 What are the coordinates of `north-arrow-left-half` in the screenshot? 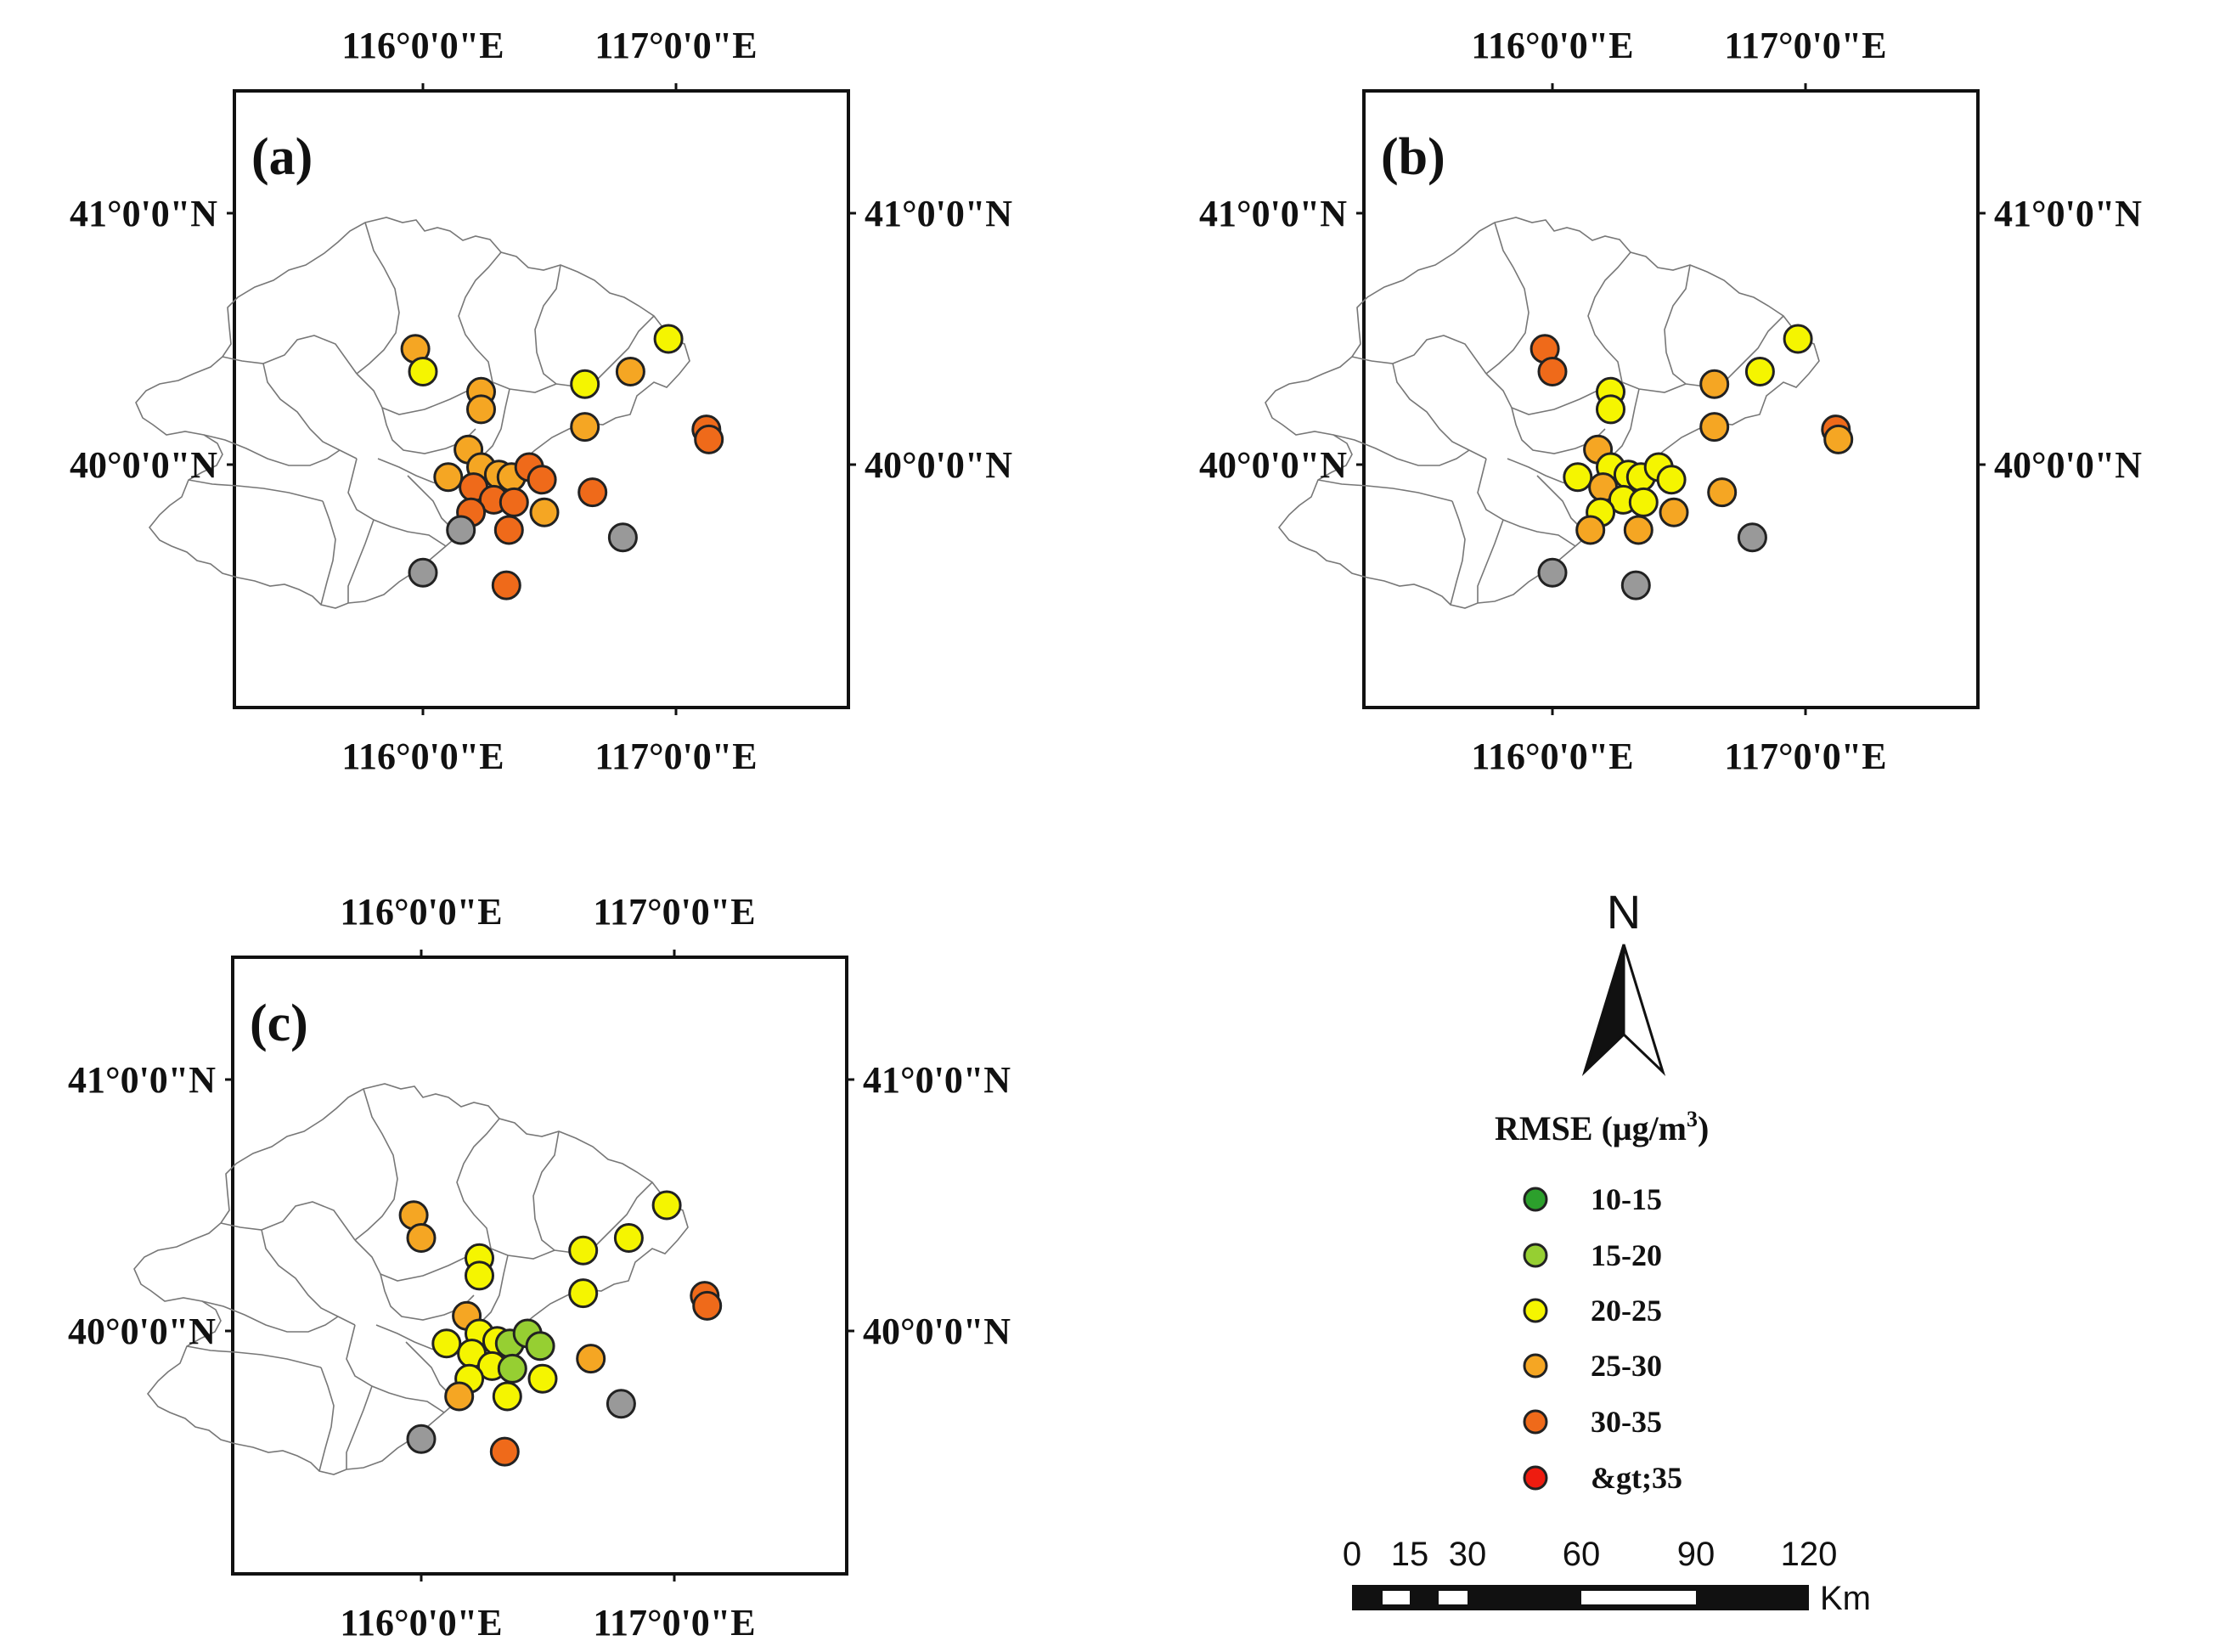 It's located at (1603, 1010).